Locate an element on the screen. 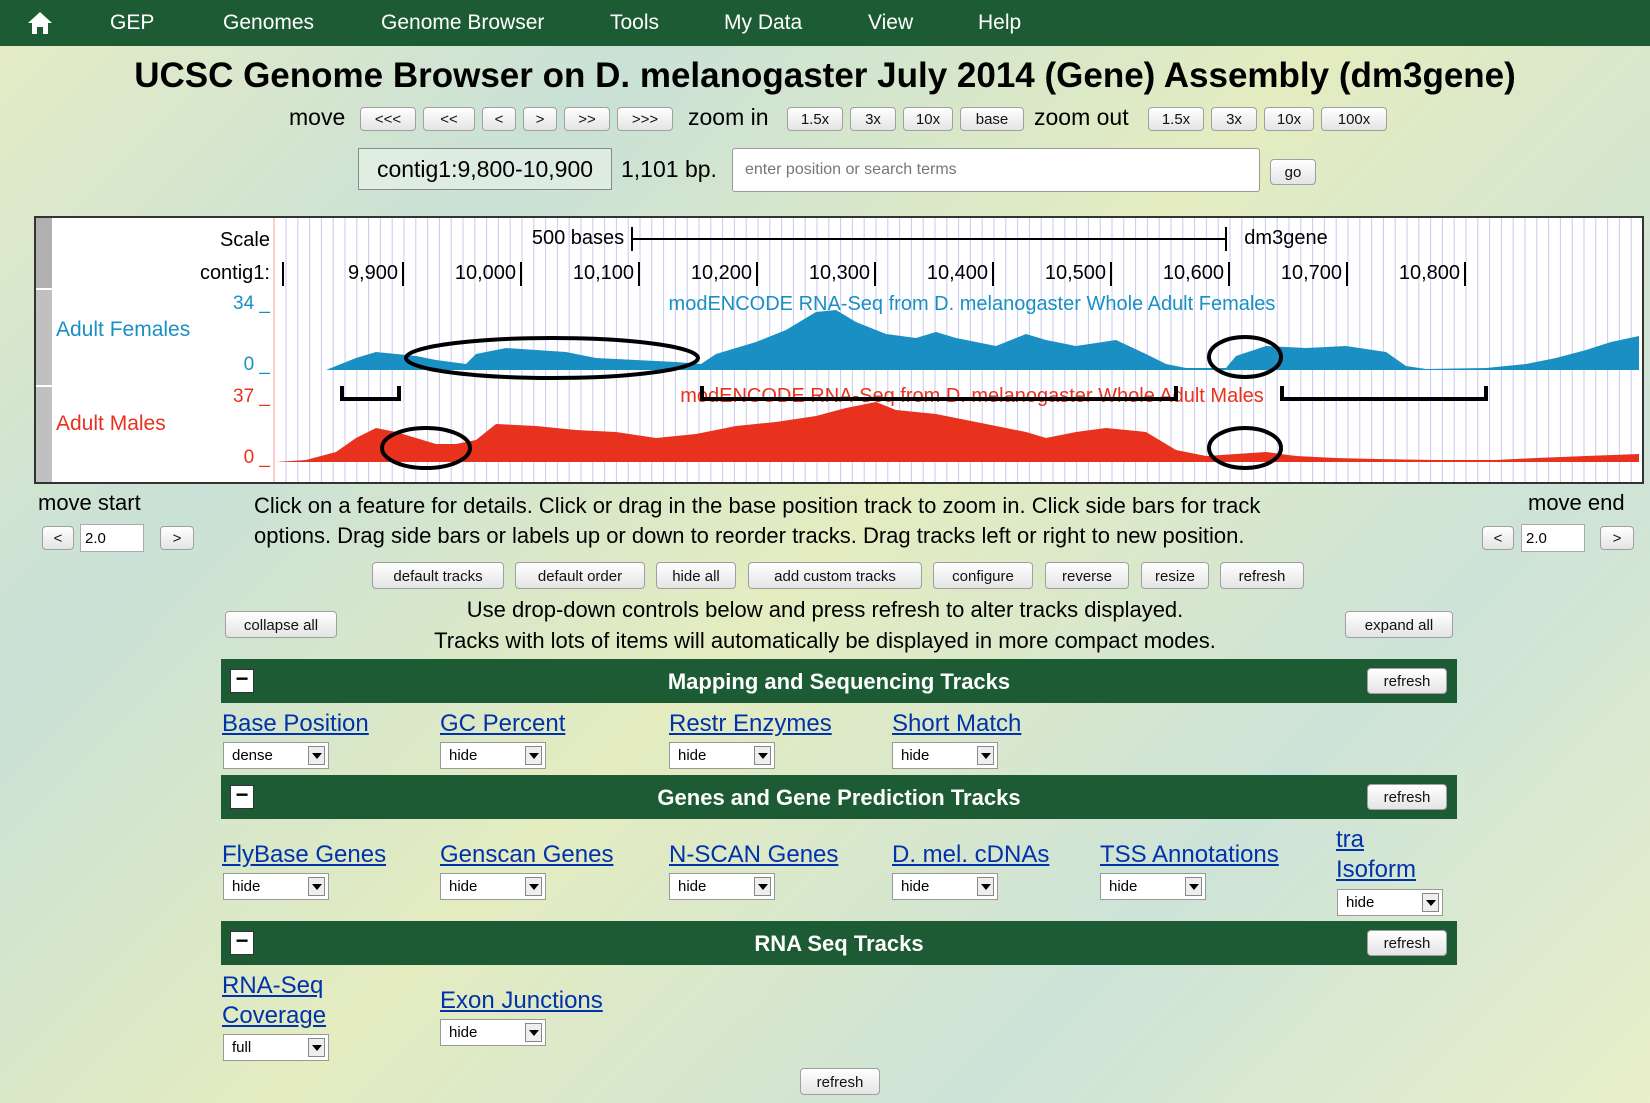  nav-gep: GEP is located at coordinates (132, 22).